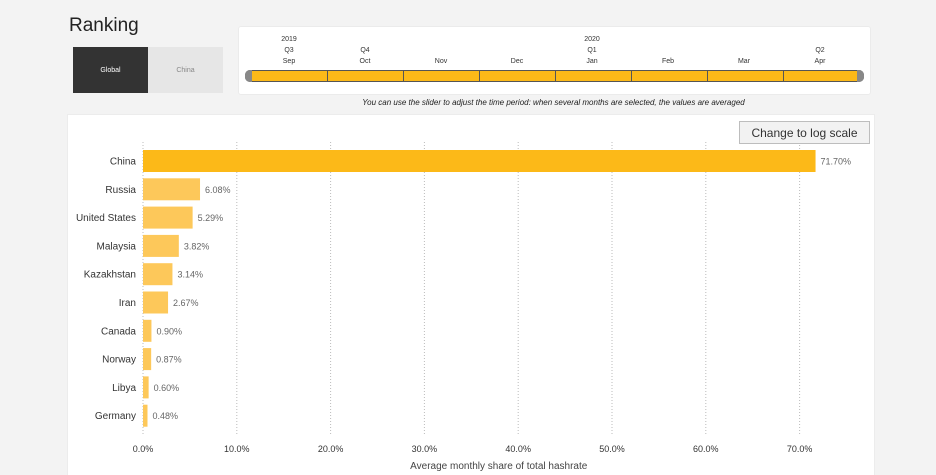  I want to click on time-range-slider, so click(554, 76).